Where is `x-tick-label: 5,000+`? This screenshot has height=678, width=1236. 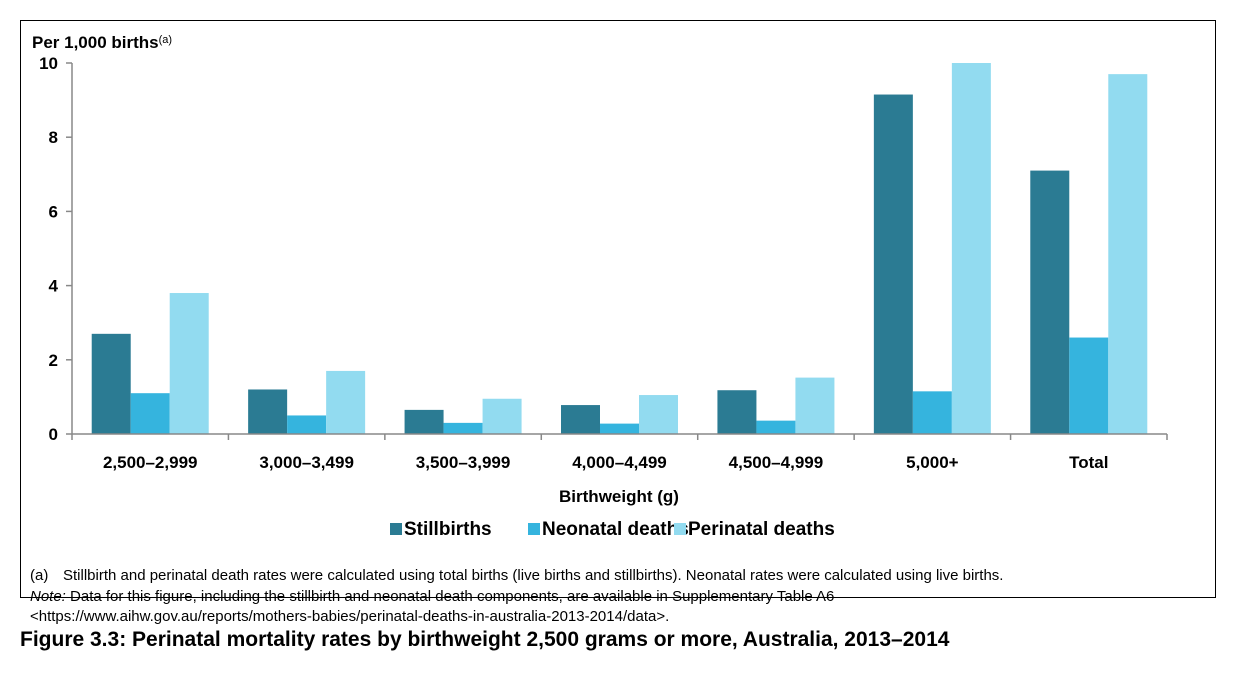
x-tick-label: 5,000+ is located at coordinates (932, 462).